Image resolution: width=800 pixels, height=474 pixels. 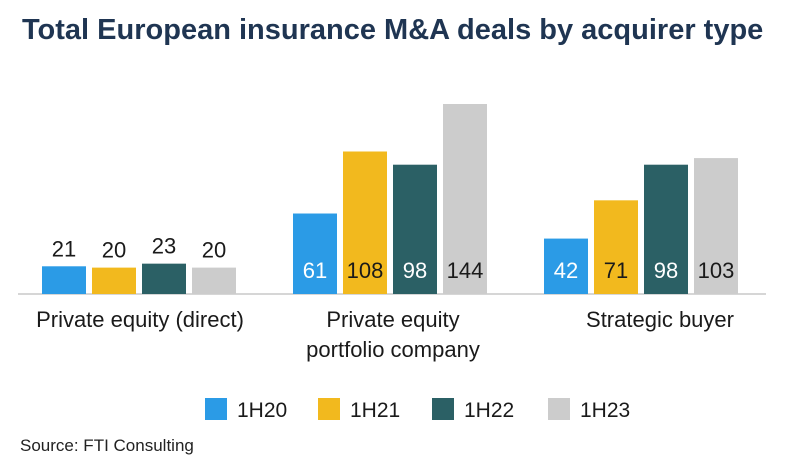 I want to click on bar-1h20-cat1, so click(x=64, y=280).